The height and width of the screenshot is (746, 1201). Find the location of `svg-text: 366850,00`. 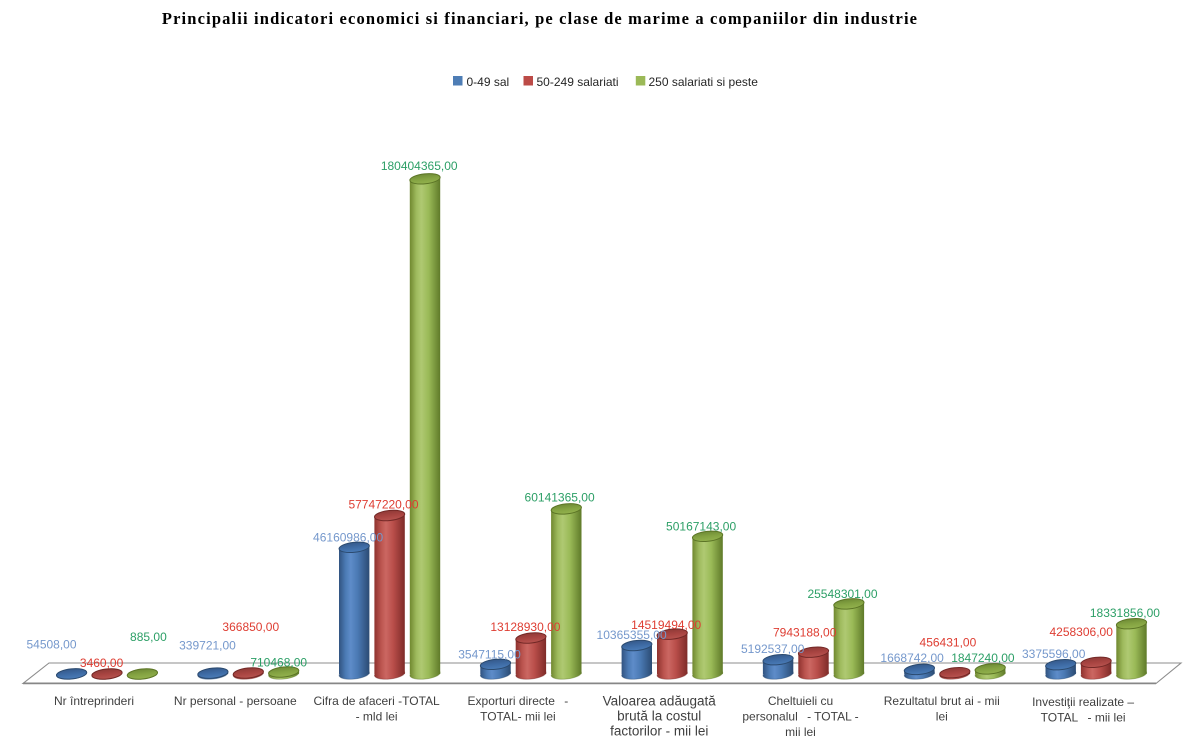

svg-text: 366850,00 is located at coordinates (250, 627).